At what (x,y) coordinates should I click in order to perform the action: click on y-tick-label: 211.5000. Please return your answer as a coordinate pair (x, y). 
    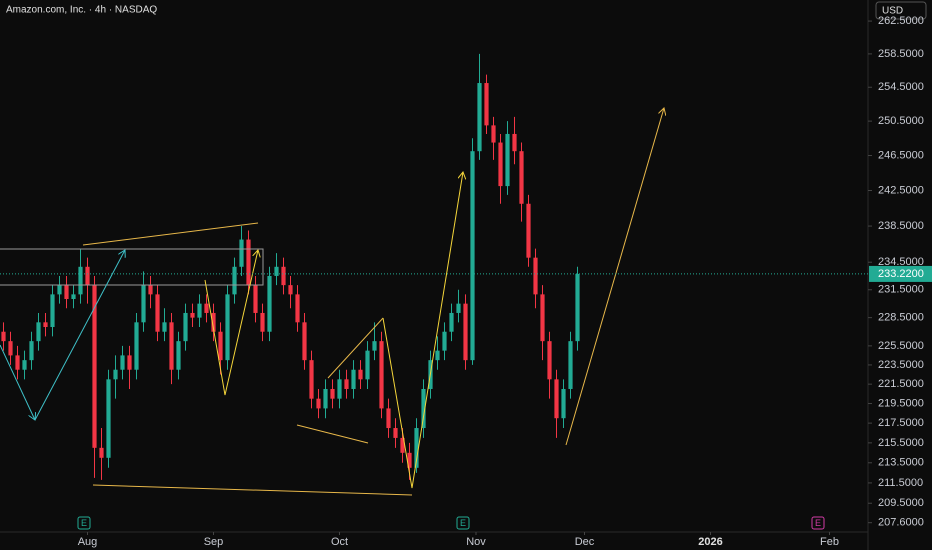
    Looking at the image, I should click on (900, 483).